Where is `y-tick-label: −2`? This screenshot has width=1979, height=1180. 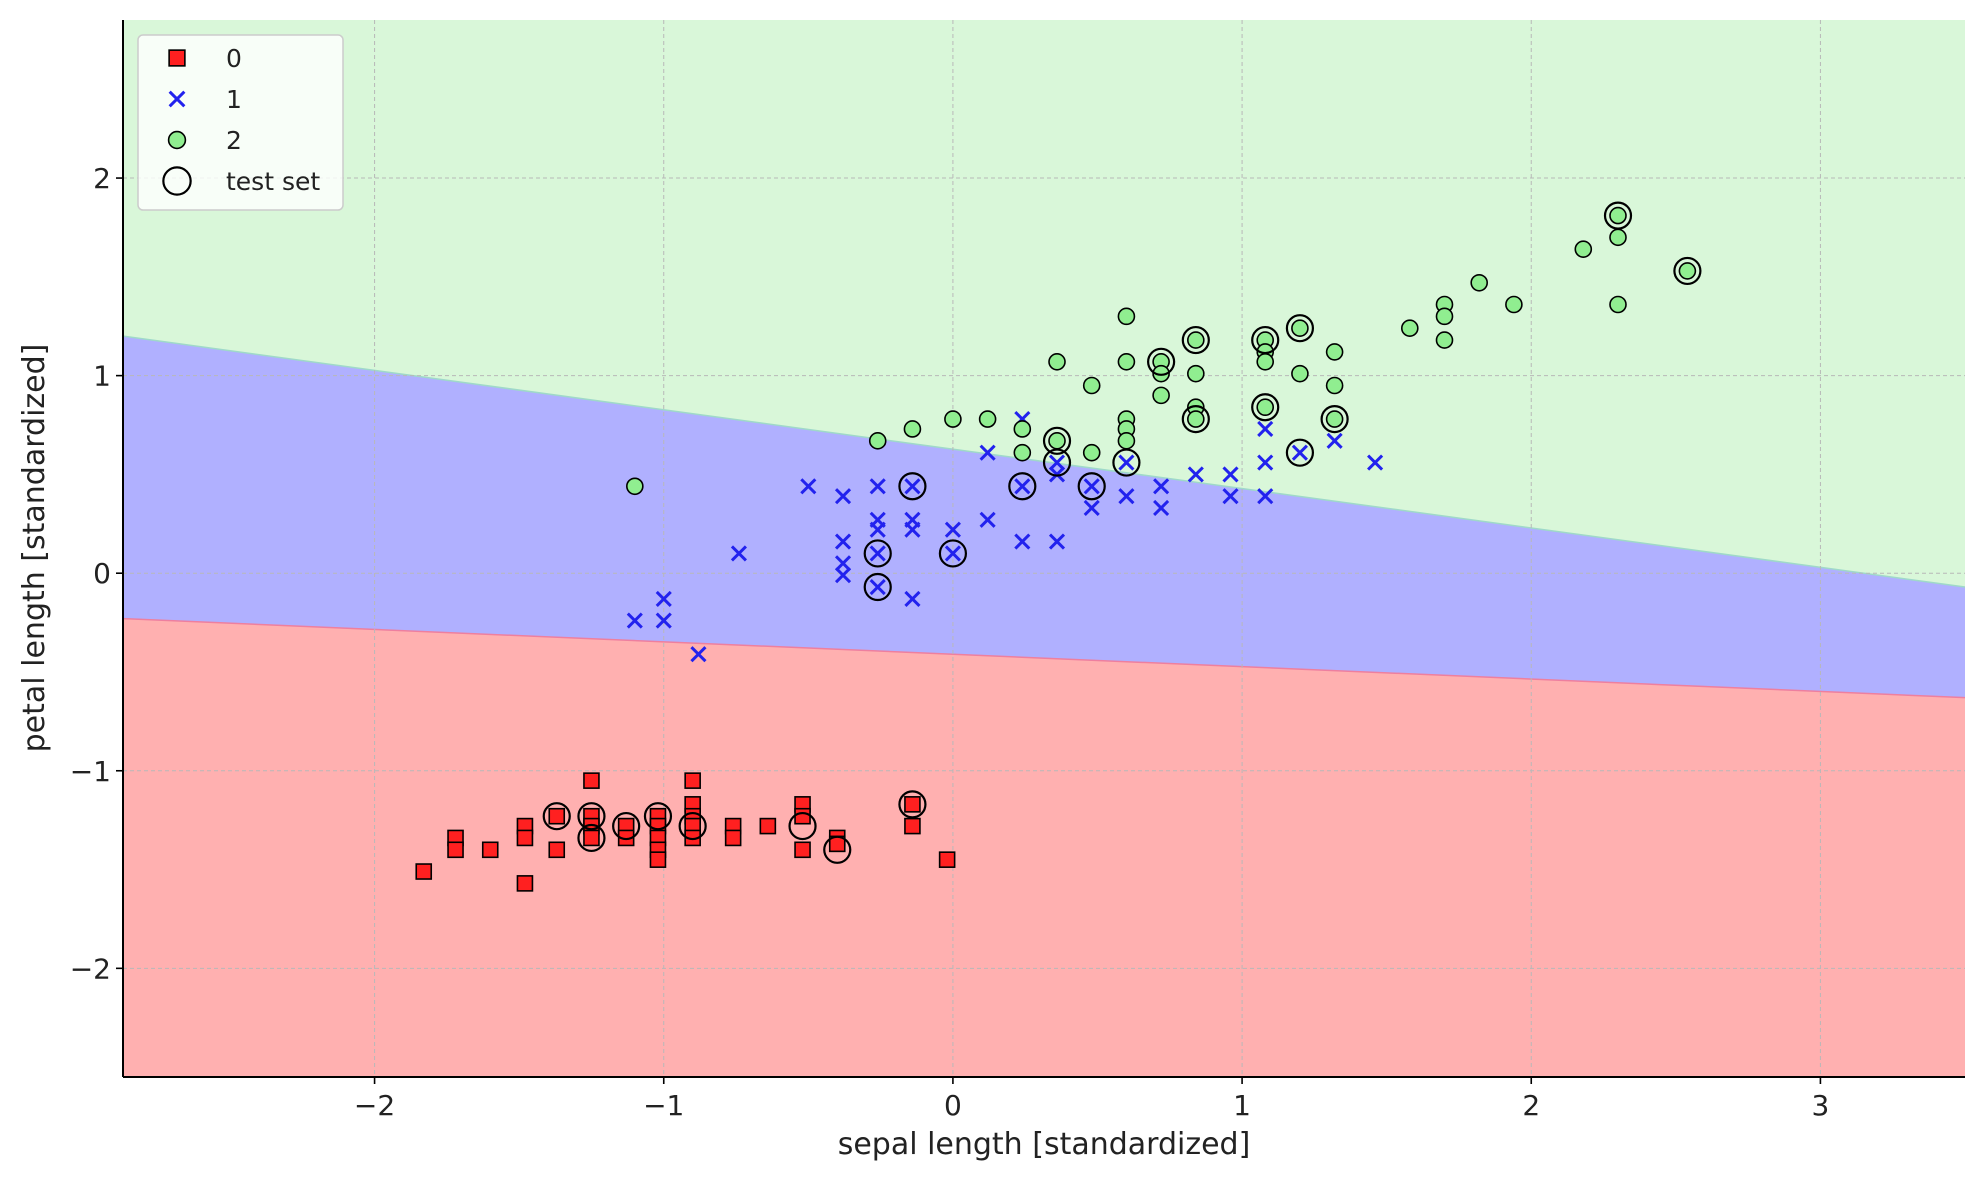 y-tick-label: −2 is located at coordinates (90, 968).